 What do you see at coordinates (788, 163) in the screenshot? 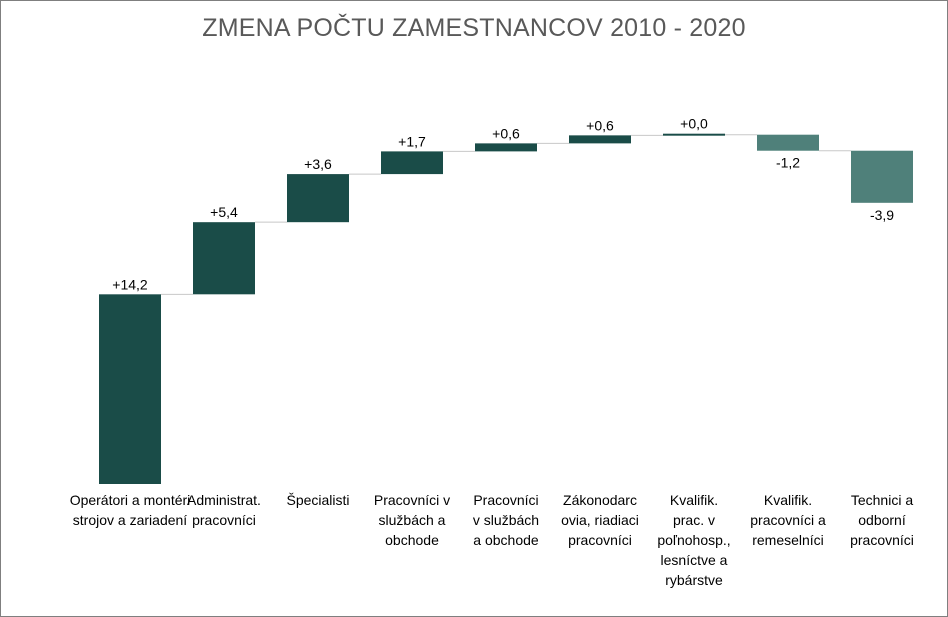
I see `data-label-8: -1,2` at bounding box center [788, 163].